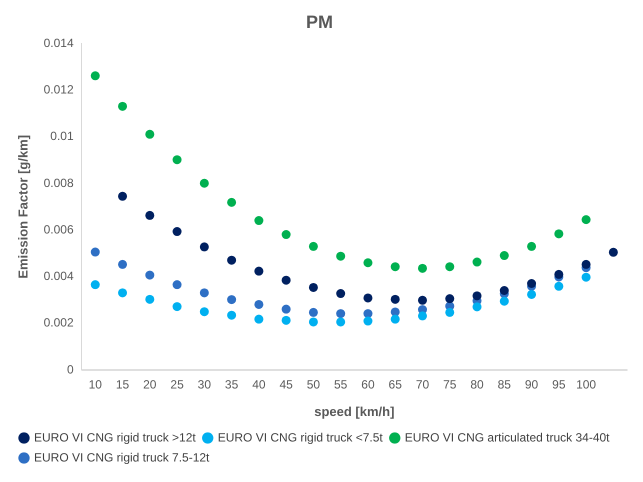 This screenshot has height=482, width=643. Describe the element at coordinates (115, 437) in the screenshot. I see `legend-label: EURO VI CNG rigid truck >12t` at that location.